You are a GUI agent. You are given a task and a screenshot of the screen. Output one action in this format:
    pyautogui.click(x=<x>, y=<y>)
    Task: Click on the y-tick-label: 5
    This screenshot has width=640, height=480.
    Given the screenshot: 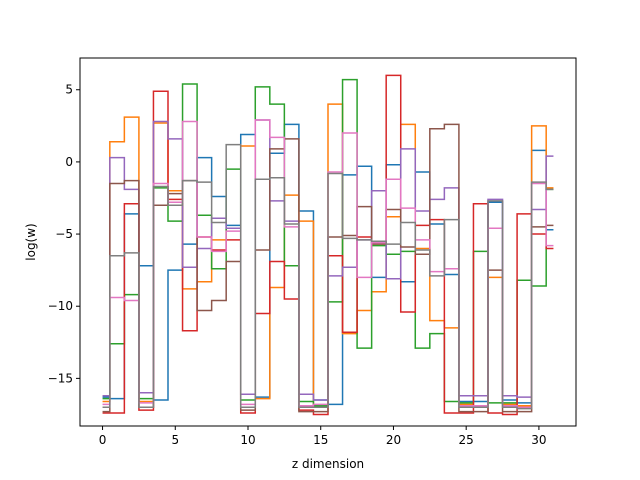 What is the action you would take?
    pyautogui.click(x=69, y=90)
    